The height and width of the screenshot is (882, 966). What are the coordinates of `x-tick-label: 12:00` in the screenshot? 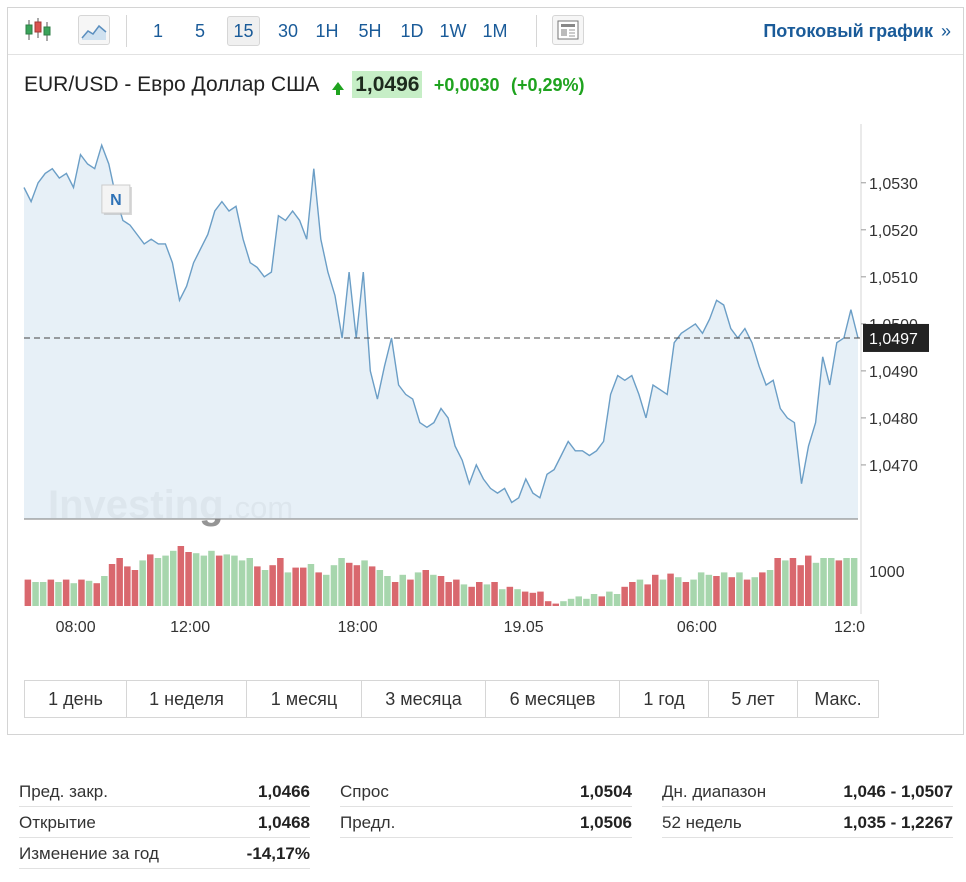 It's located at (190, 627).